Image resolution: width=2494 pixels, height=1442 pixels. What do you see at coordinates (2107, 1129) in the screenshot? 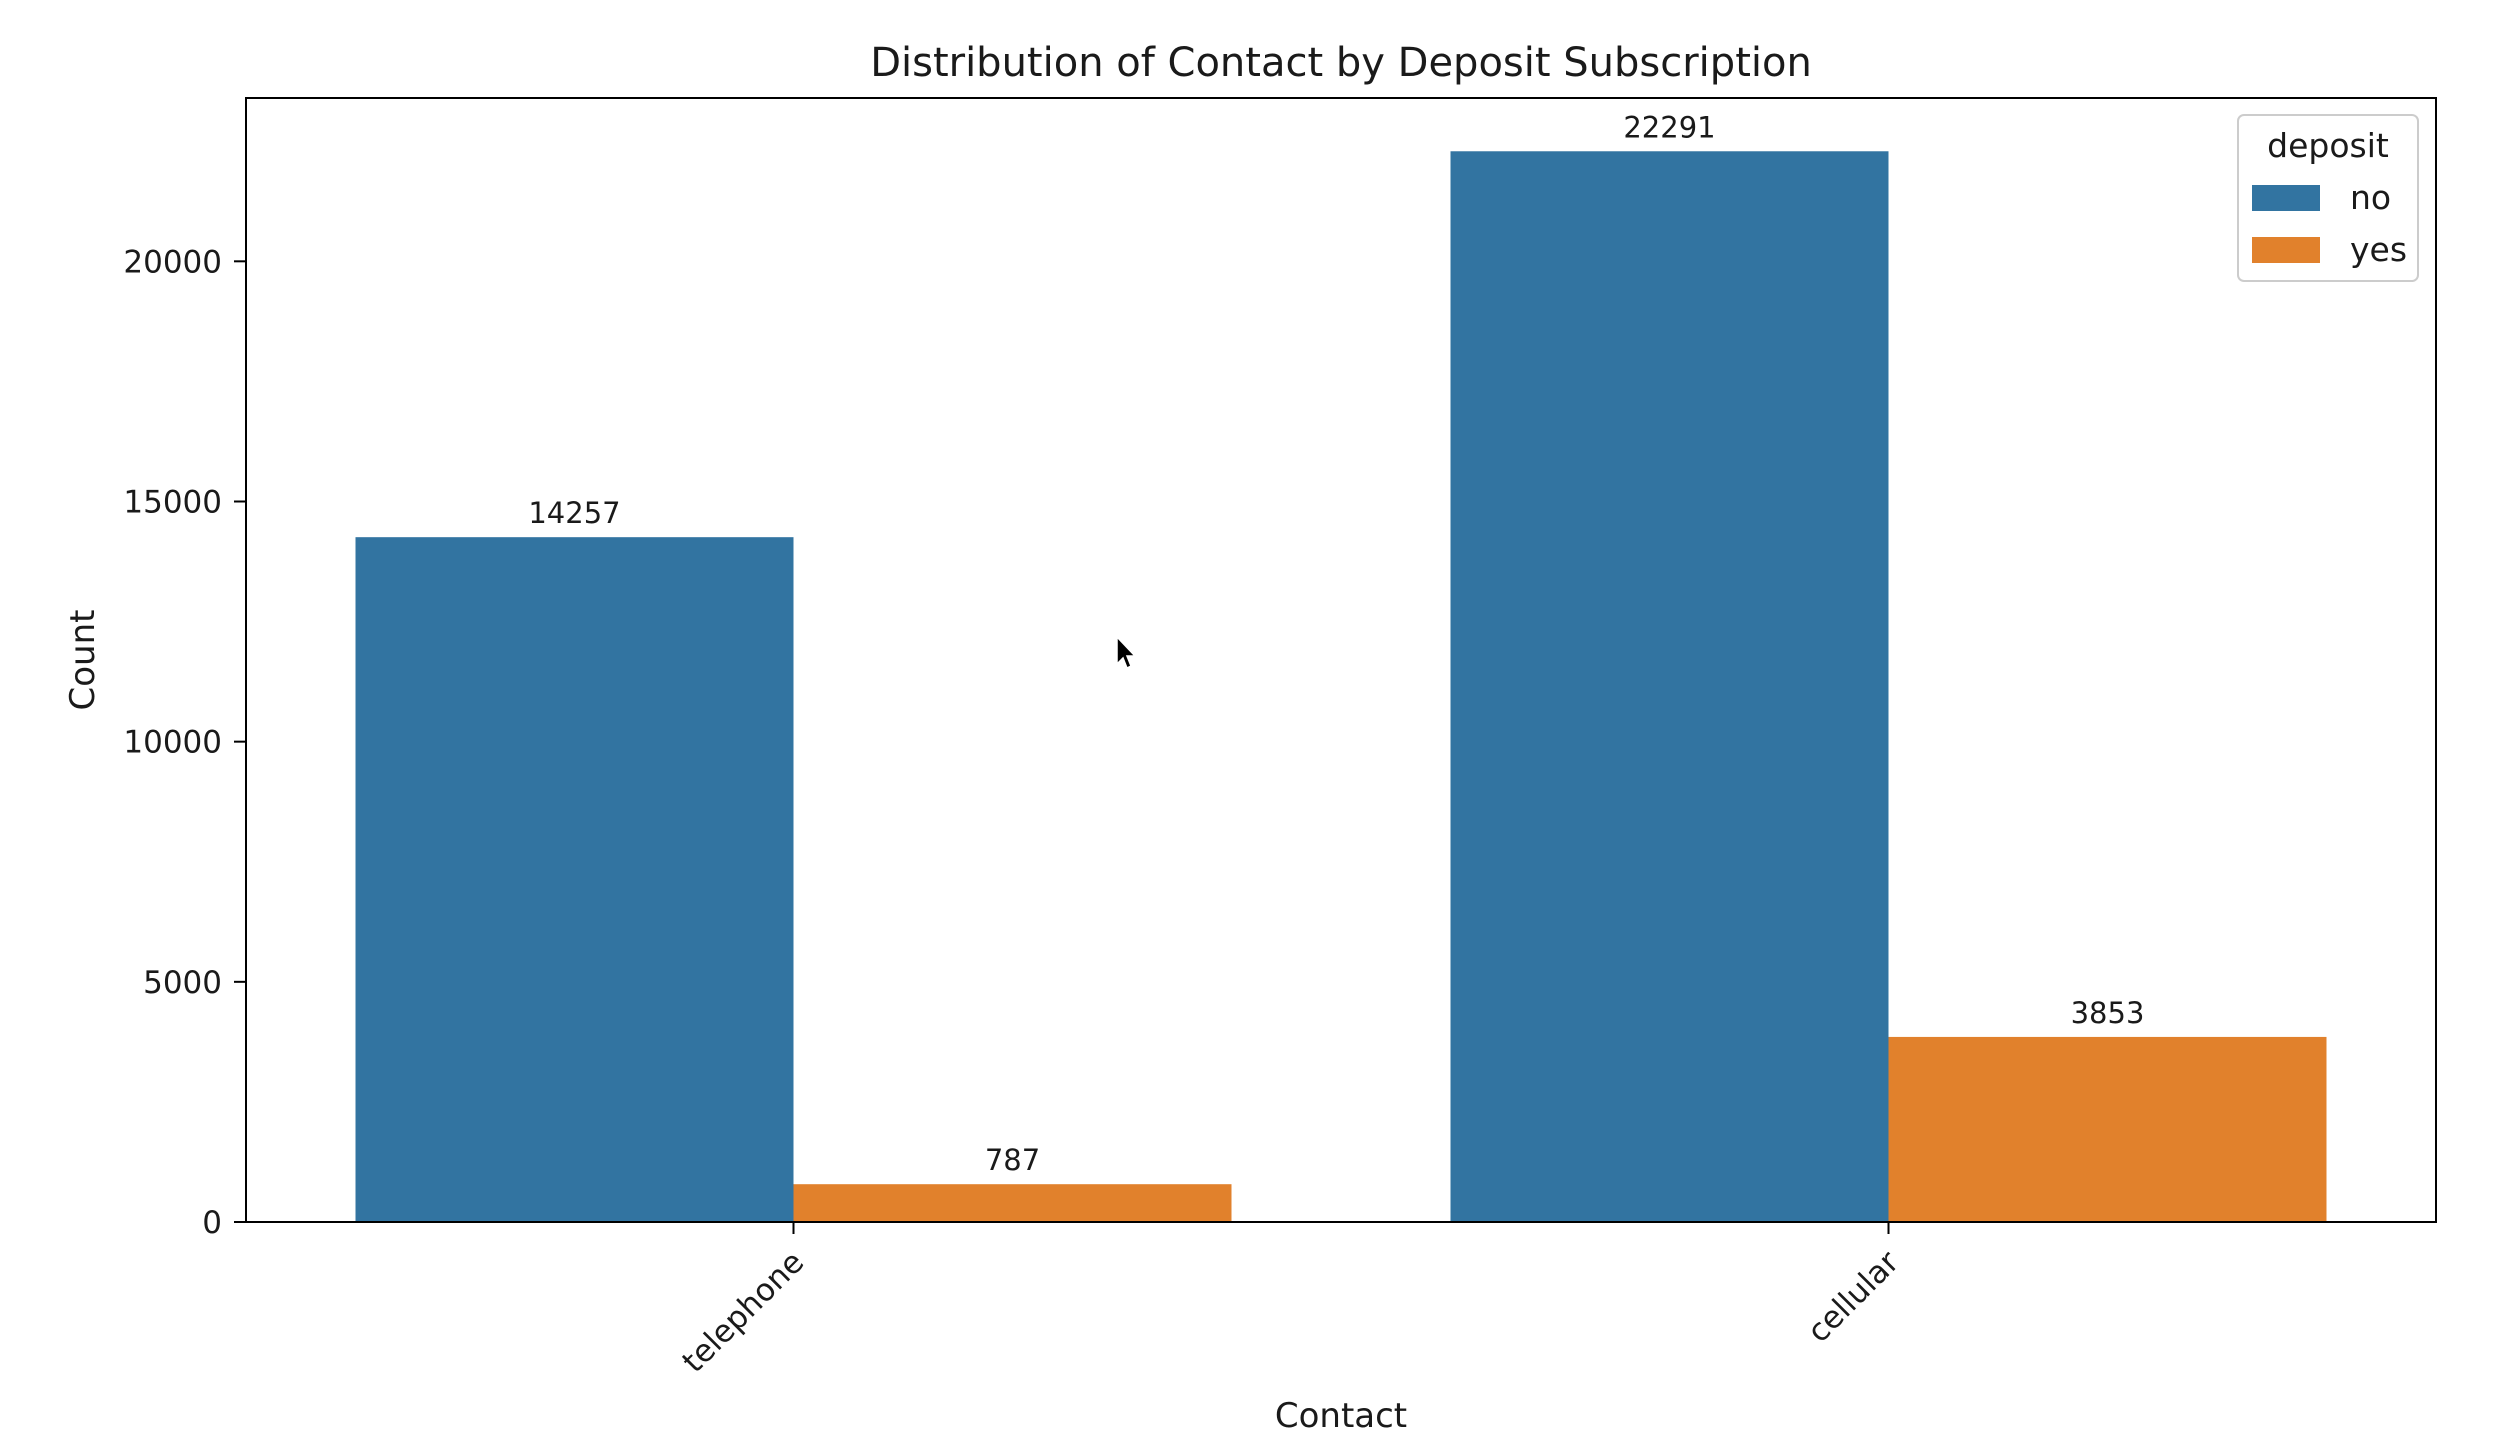
I see `bar-yes-cellular` at bounding box center [2107, 1129].